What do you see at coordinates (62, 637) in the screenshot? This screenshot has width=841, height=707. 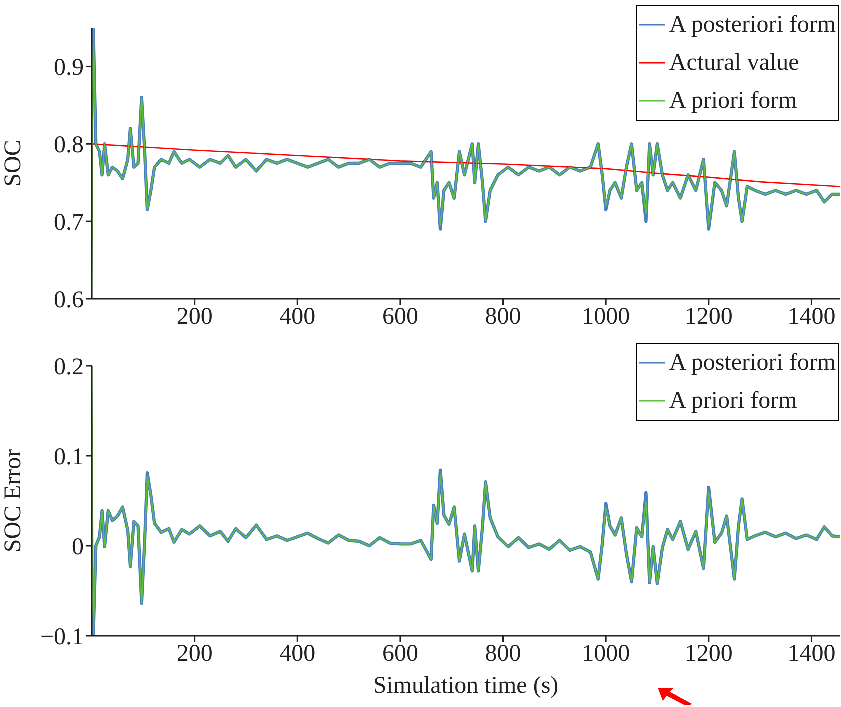 I see `y-tick-label: −0.1` at bounding box center [62, 637].